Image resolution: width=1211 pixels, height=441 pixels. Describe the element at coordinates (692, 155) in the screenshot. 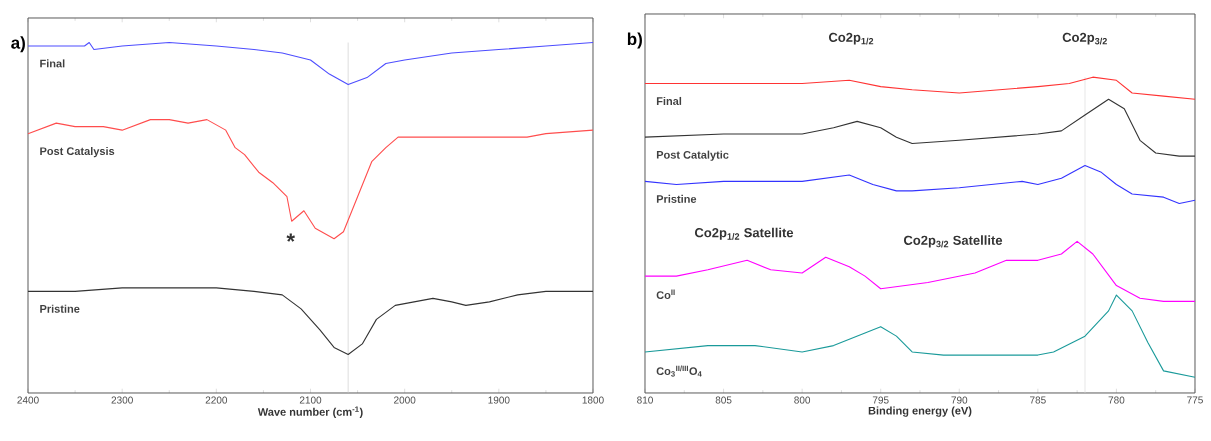

I see `series-label: Post Catalytic` at that location.